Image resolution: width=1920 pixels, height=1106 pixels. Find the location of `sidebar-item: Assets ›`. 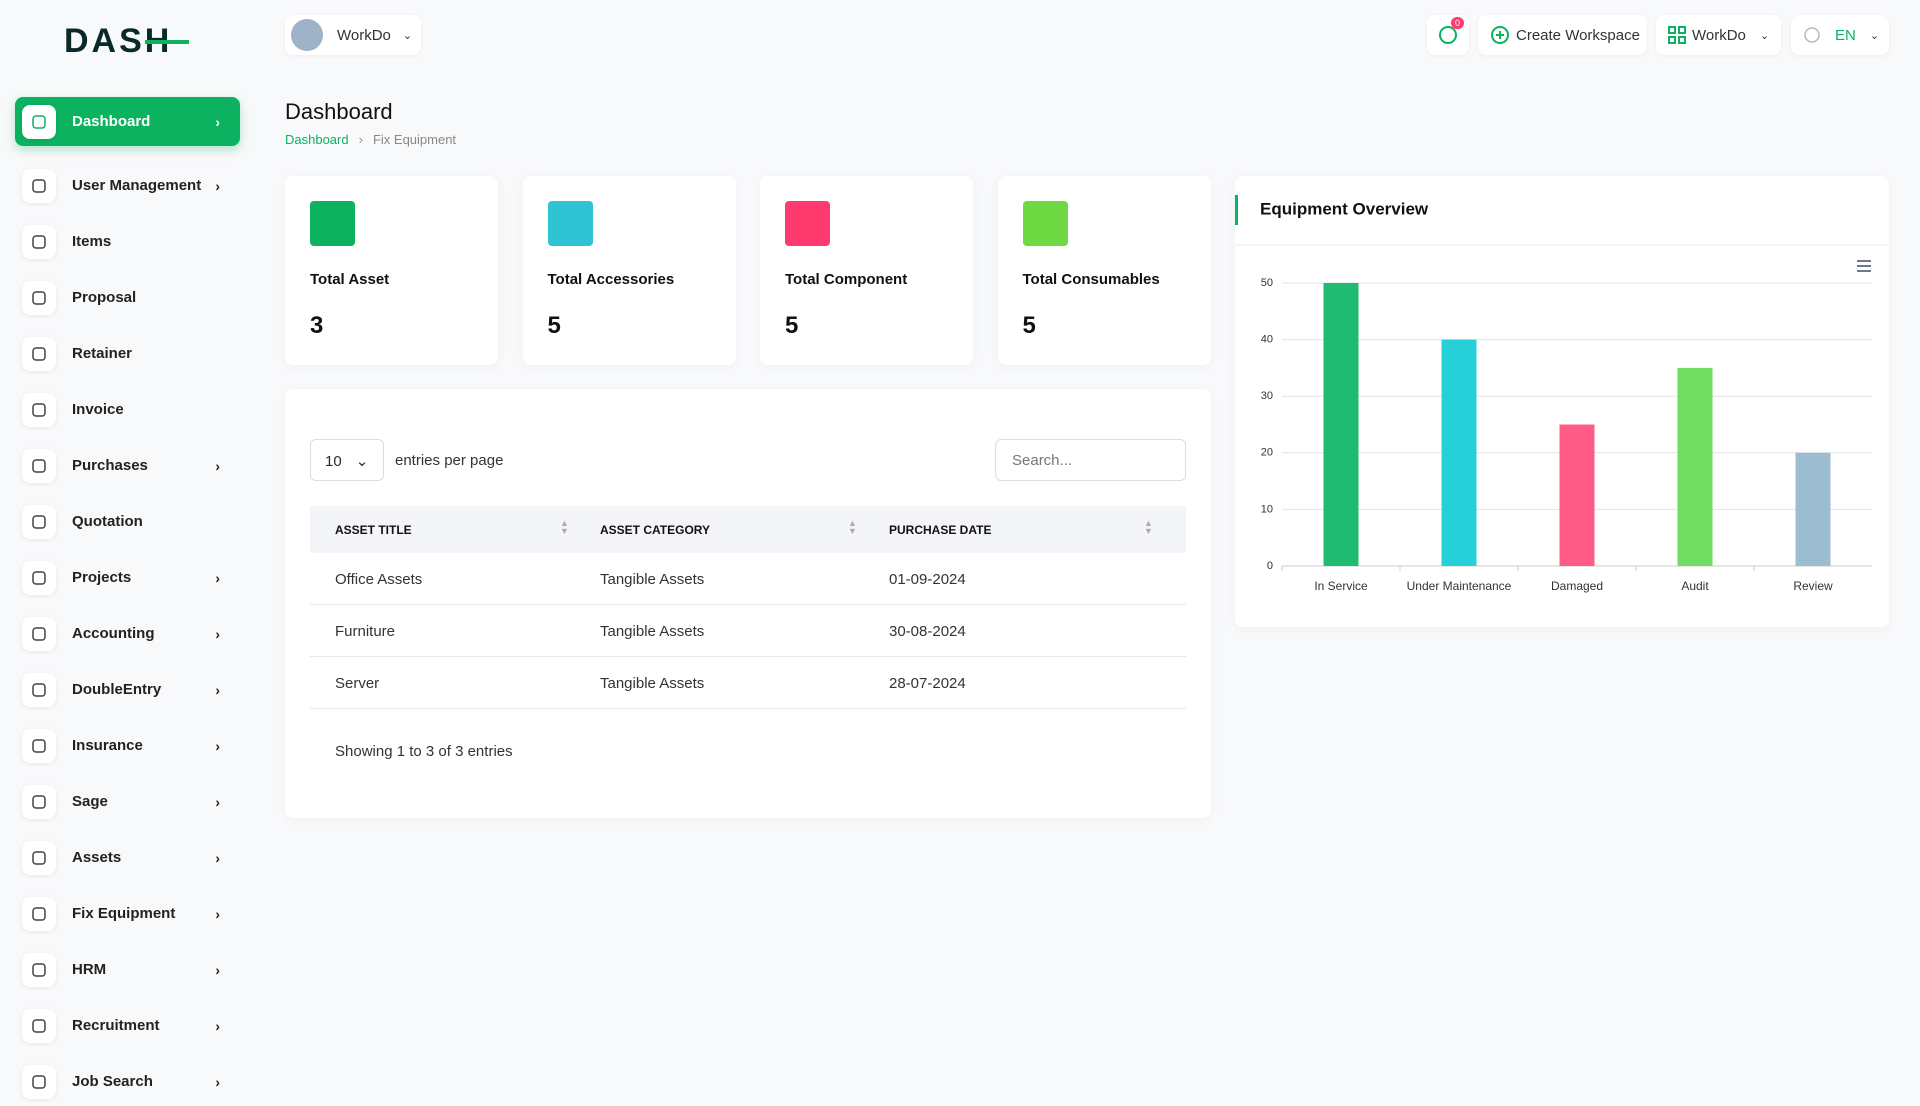

sidebar-item: Assets › is located at coordinates (127, 857).